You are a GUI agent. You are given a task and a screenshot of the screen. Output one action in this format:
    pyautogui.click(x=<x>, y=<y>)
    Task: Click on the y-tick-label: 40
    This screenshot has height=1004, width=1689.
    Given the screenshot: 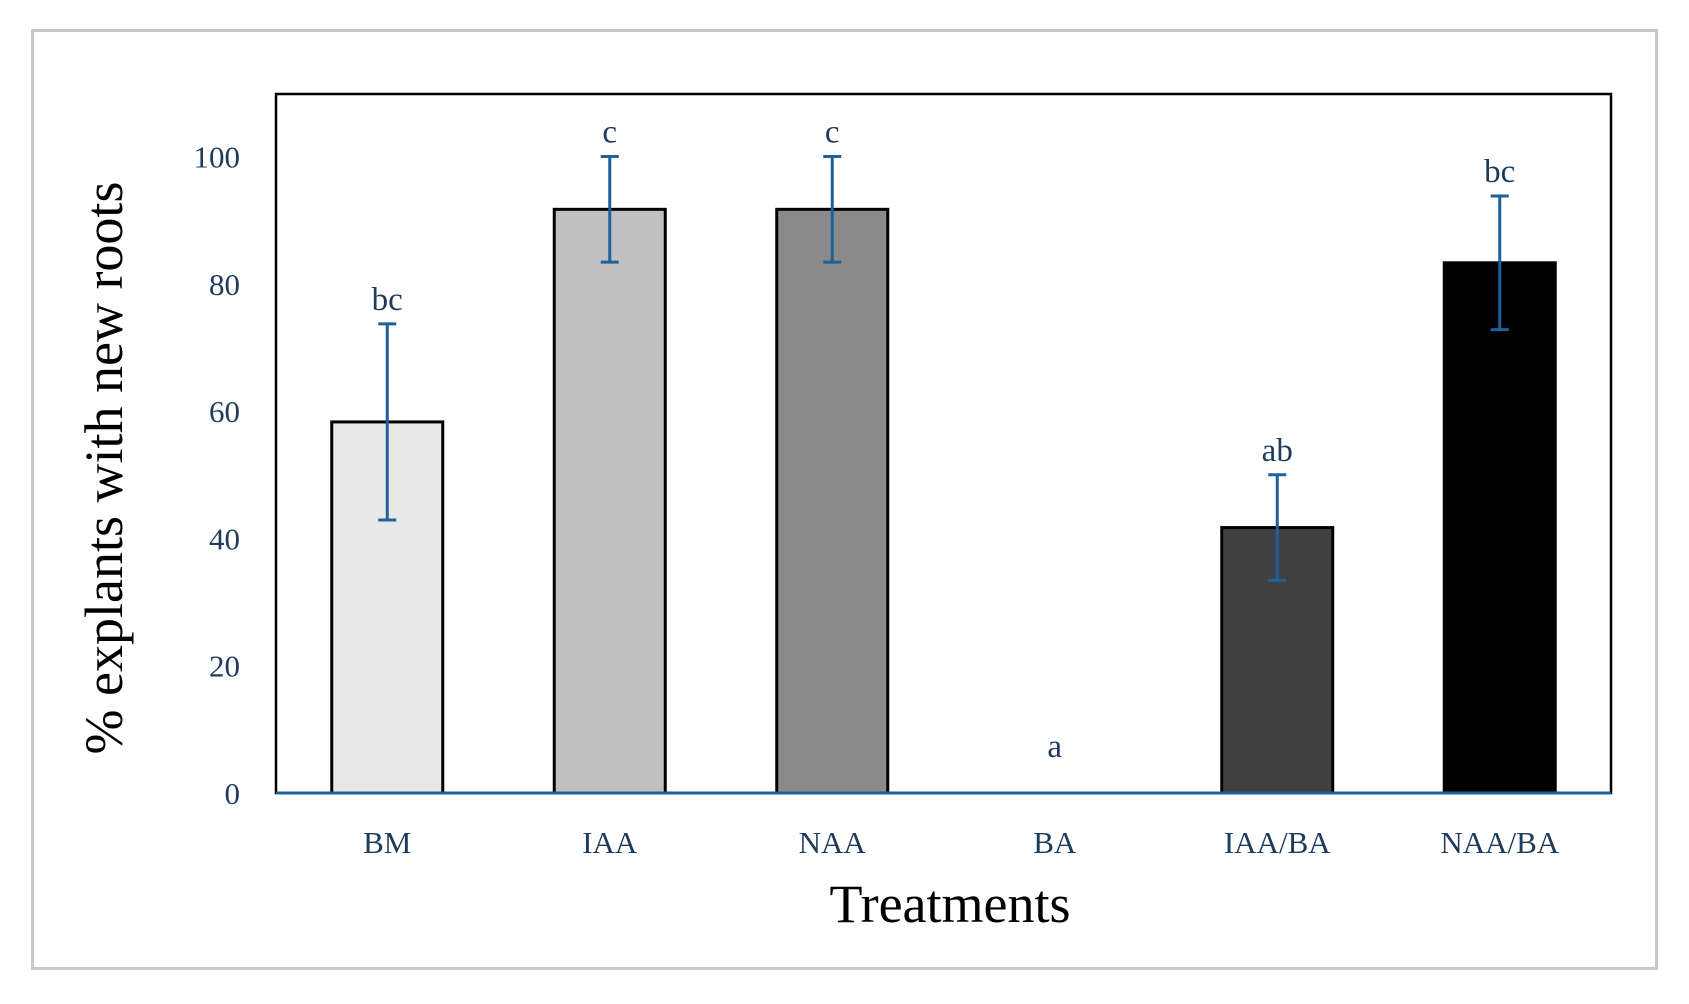 What is the action you would take?
    pyautogui.click(x=224, y=538)
    